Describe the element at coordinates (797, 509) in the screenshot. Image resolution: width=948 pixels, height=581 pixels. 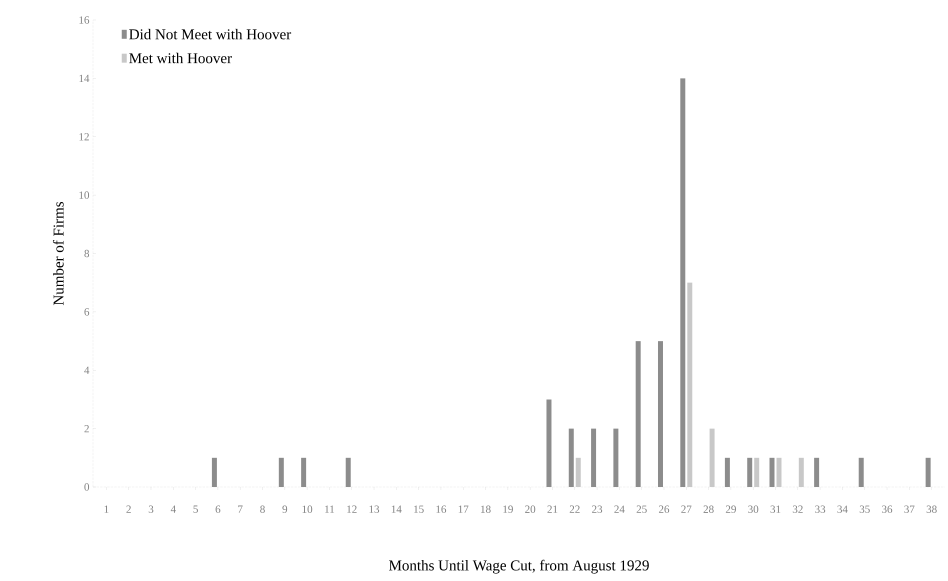
I see `x-tick-label: 32` at that location.